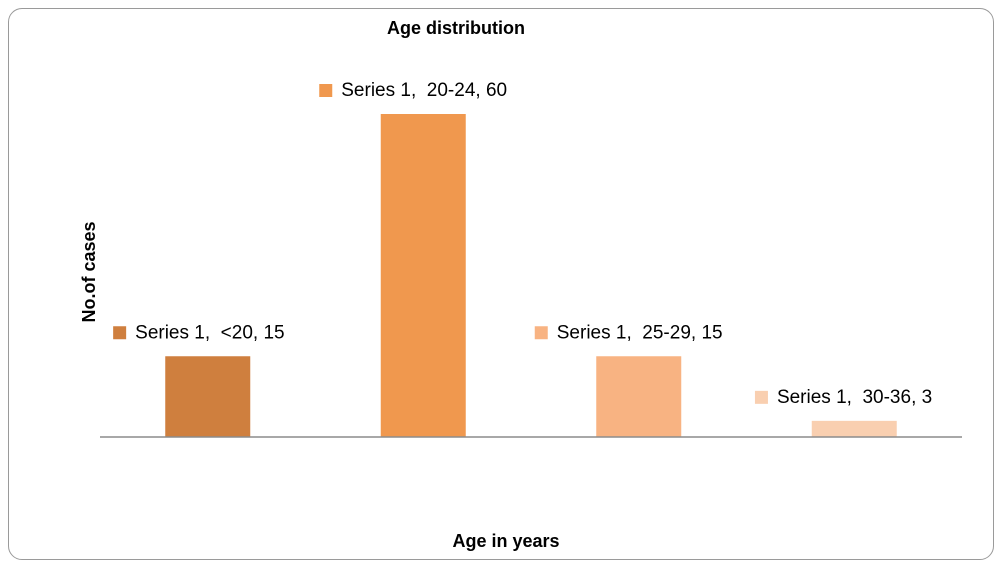 The height and width of the screenshot is (568, 1005). Describe the element at coordinates (209, 332) in the screenshot. I see `data-label-1: Series 1, <20, 15` at that location.